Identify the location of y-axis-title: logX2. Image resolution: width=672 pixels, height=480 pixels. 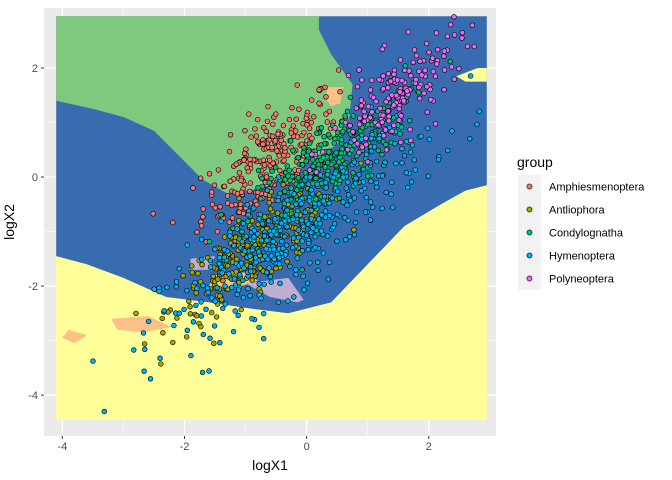
(9, 222).